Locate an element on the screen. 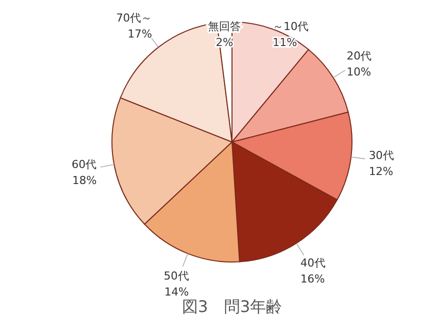 This screenshot has height=323, width=434. data-label: 17% is located at coordinates (140, 33).